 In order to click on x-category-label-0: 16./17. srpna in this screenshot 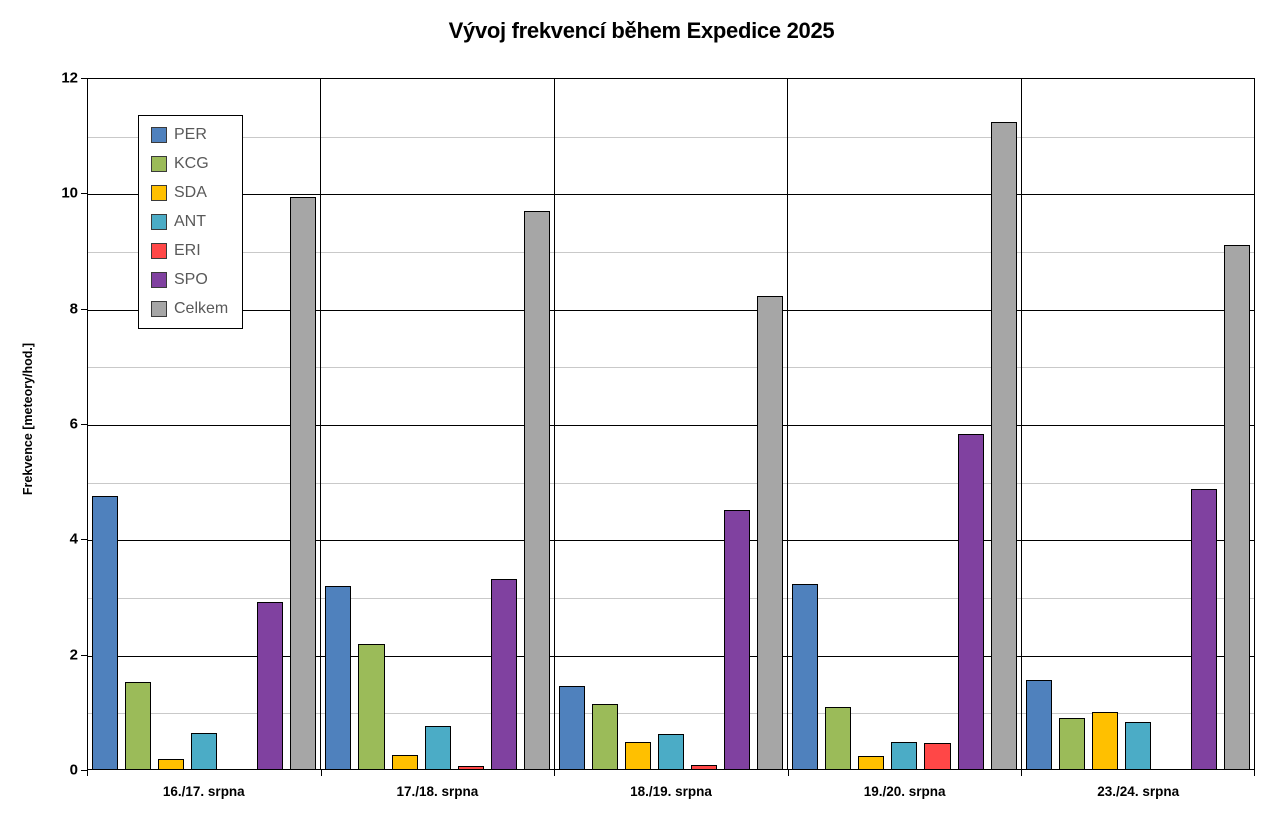, I will do `click(203, 791)`.